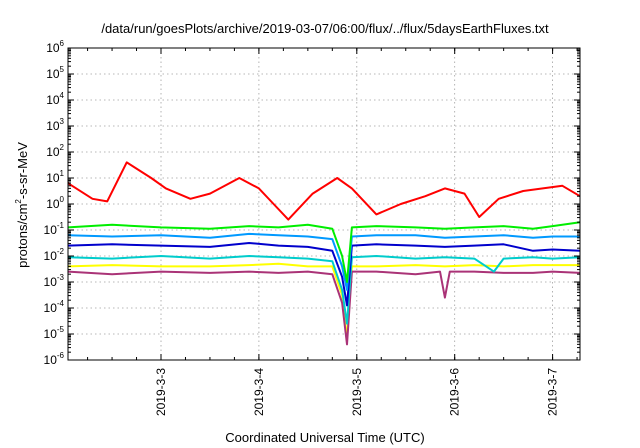 This screenshot has height=448, width=640. I want to click on y-tick-label: 10⁻¹, so click(54, 229).